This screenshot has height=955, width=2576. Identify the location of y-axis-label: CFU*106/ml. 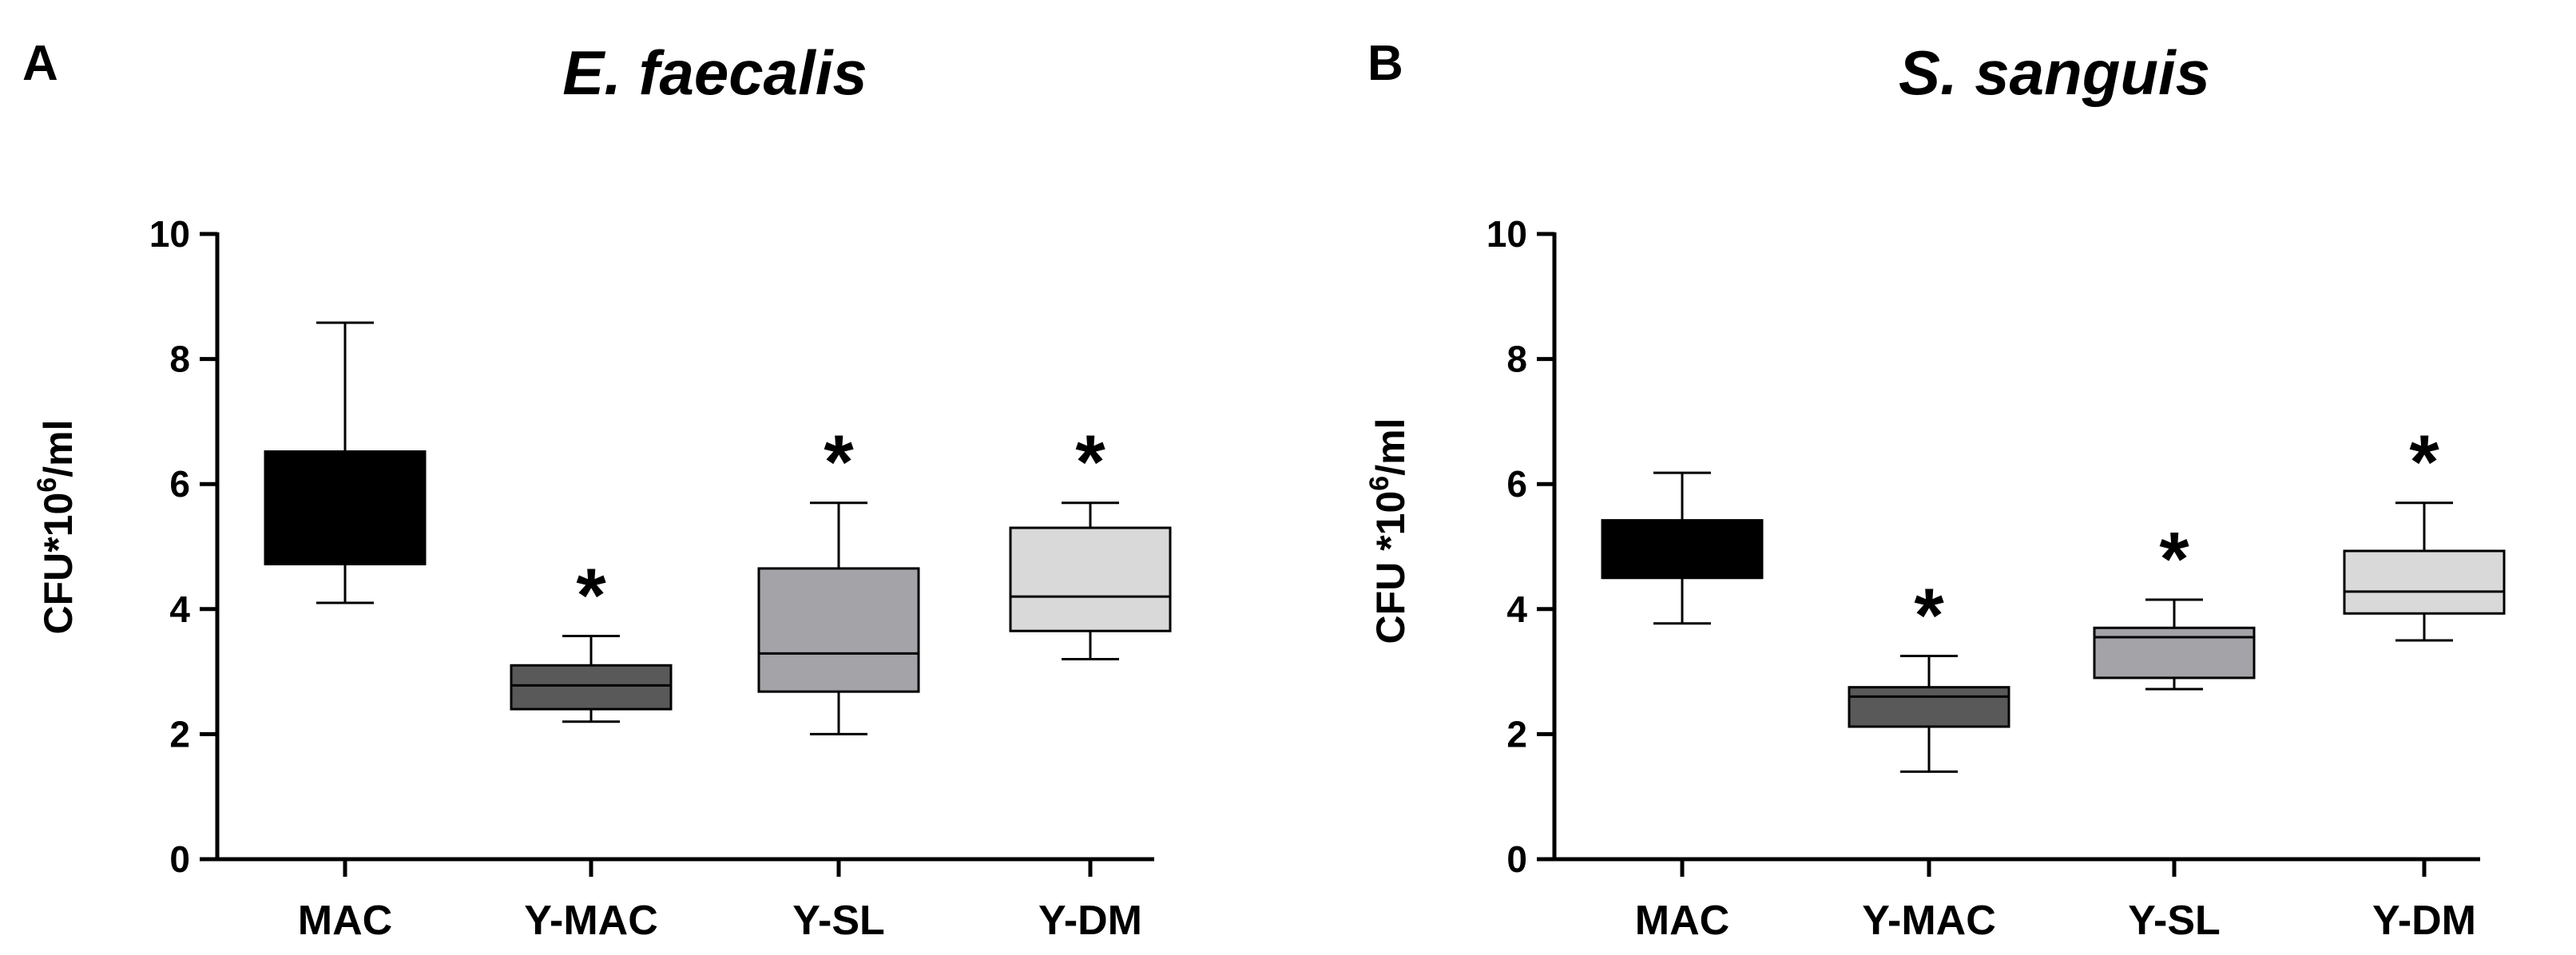
(57, 526).